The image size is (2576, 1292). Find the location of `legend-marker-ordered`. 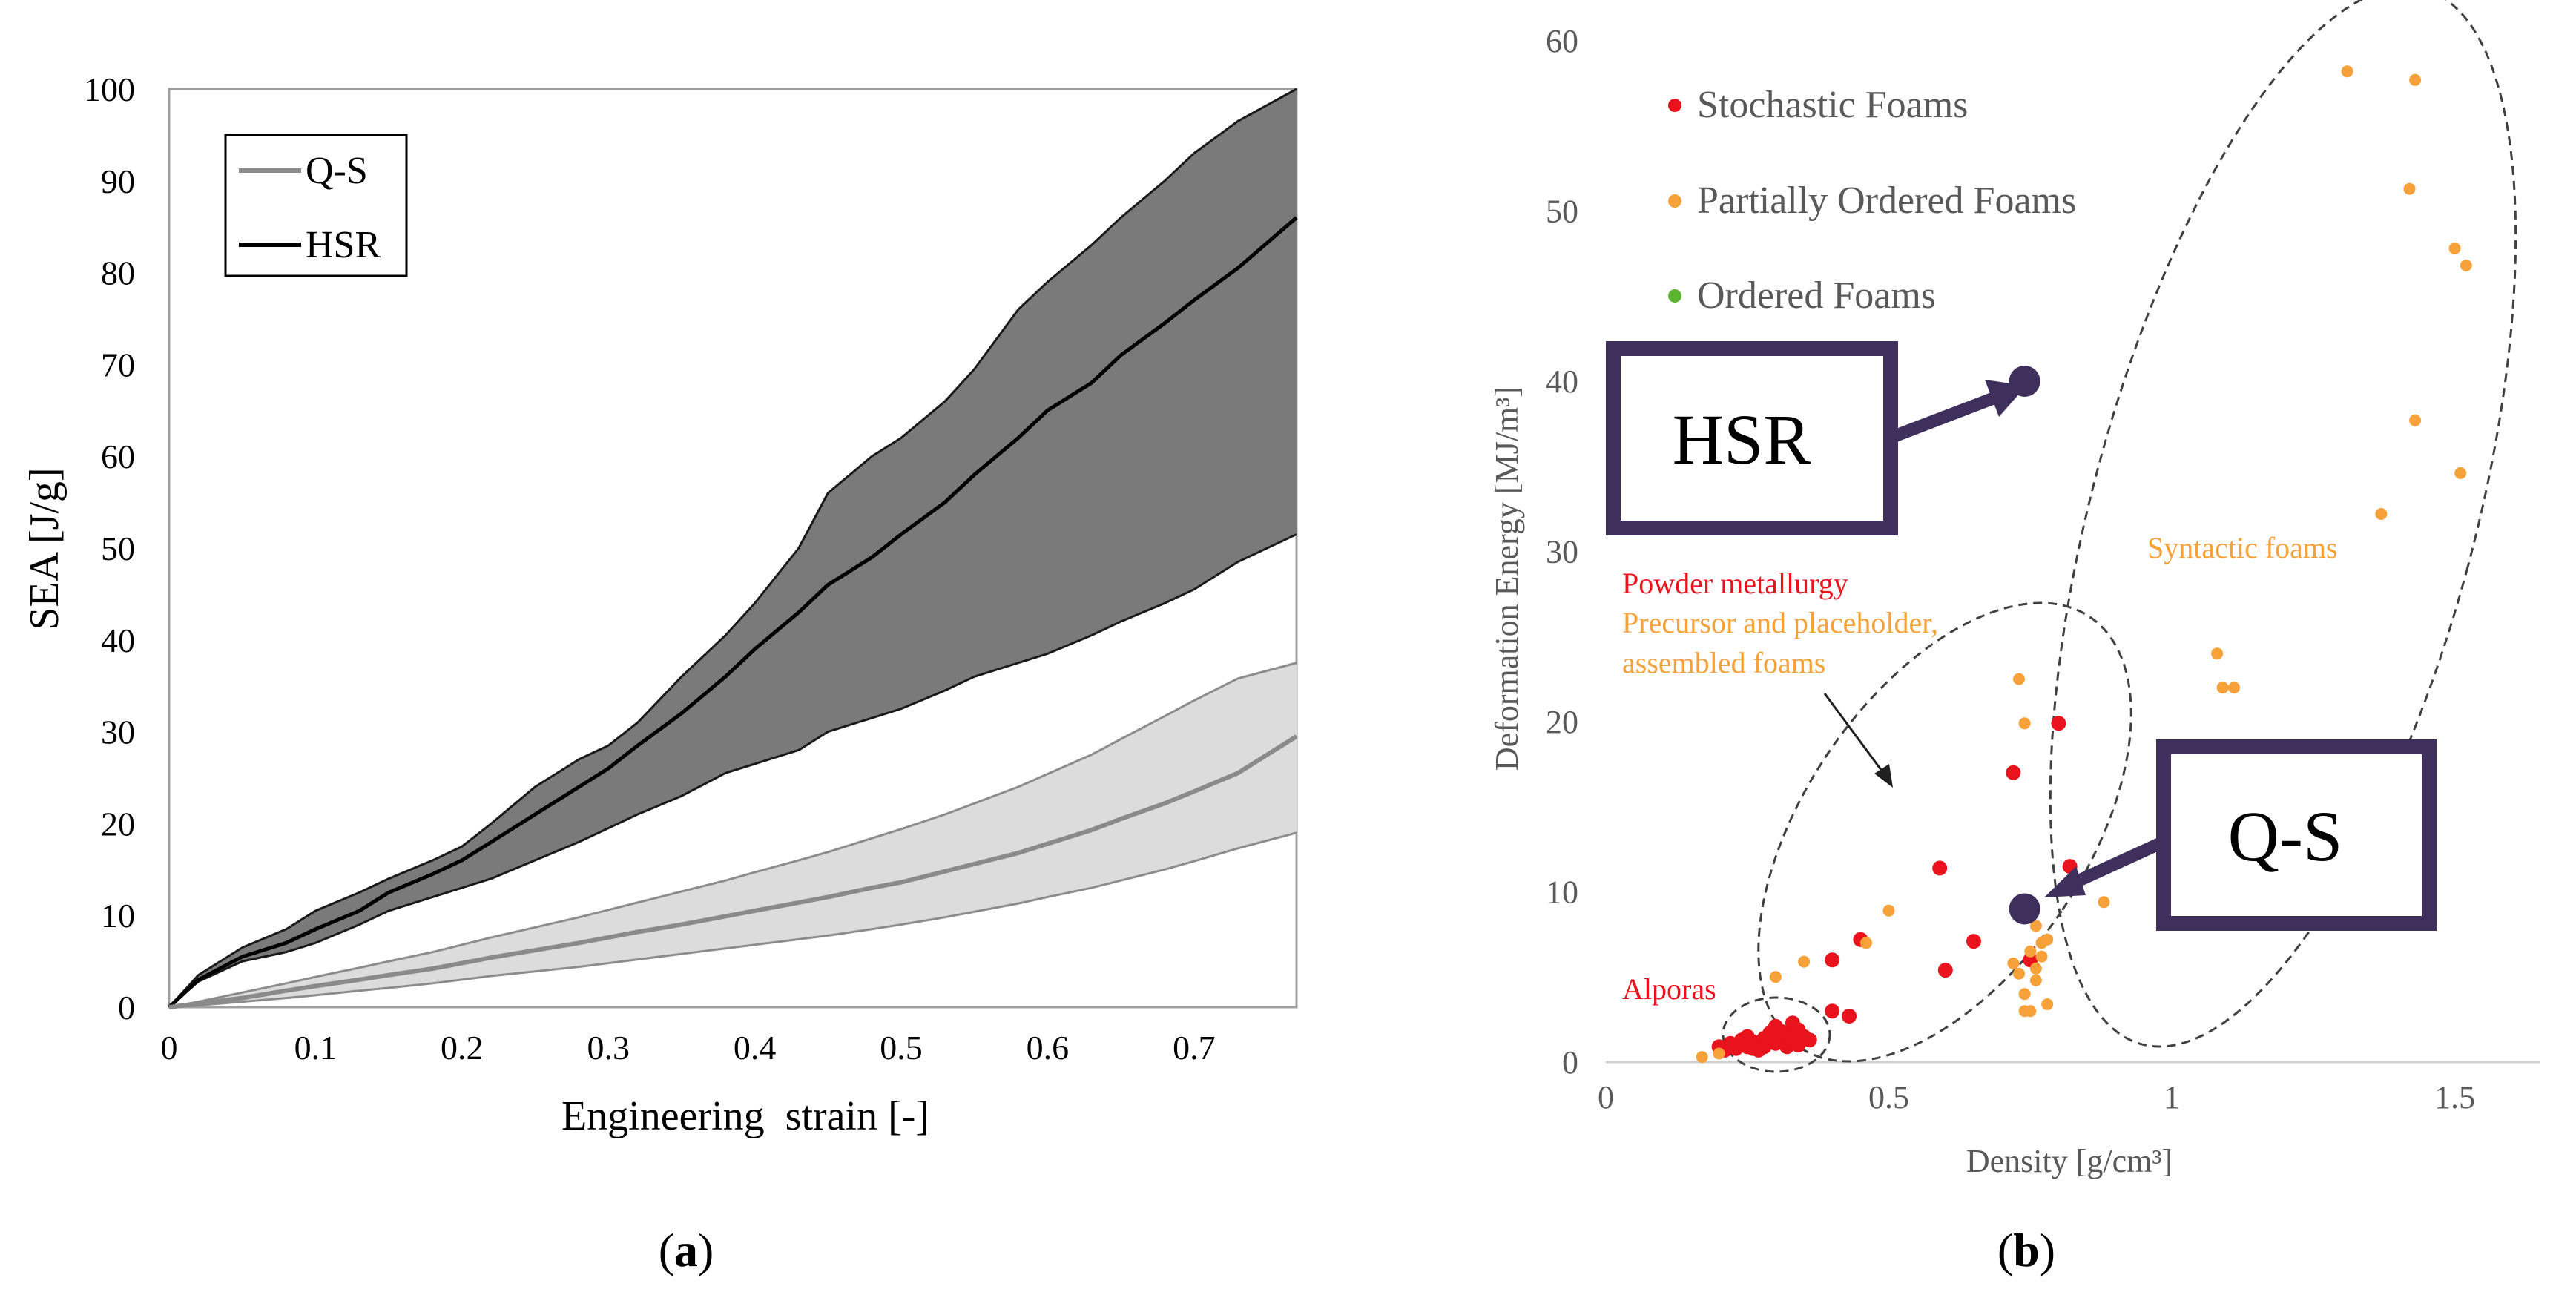

legend-marker-ordered is located at coordinates (1675, 296).